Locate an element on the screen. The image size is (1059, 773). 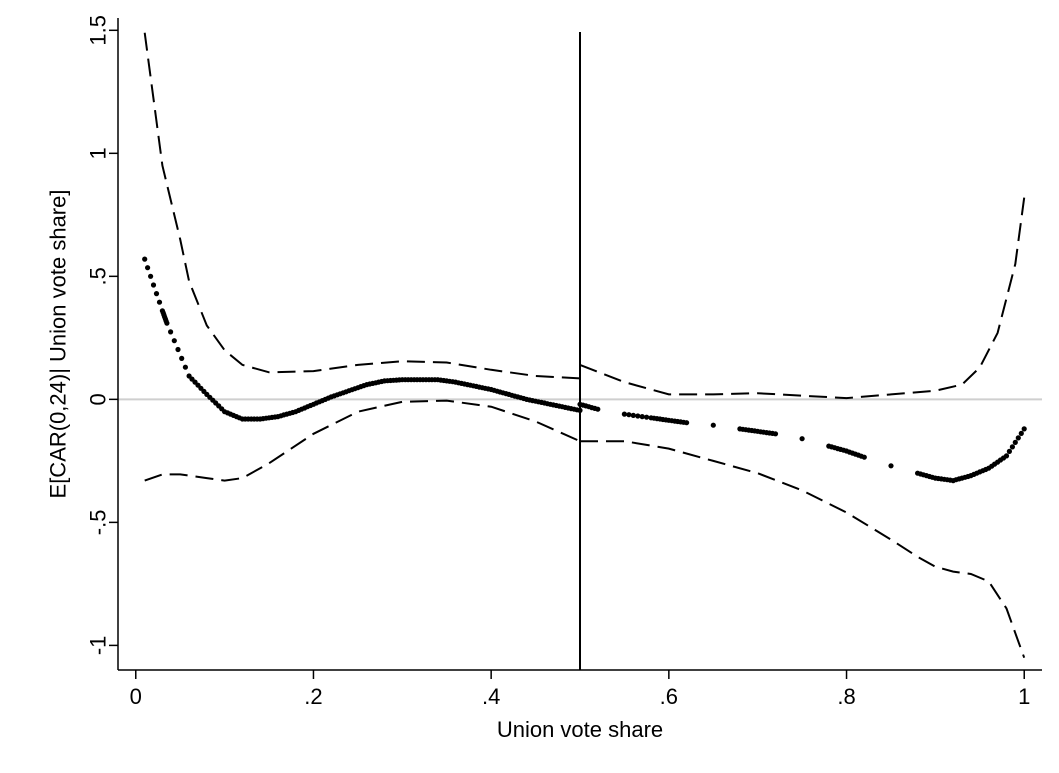
y-tick-label: -1 is located at coordinates (98, 646).